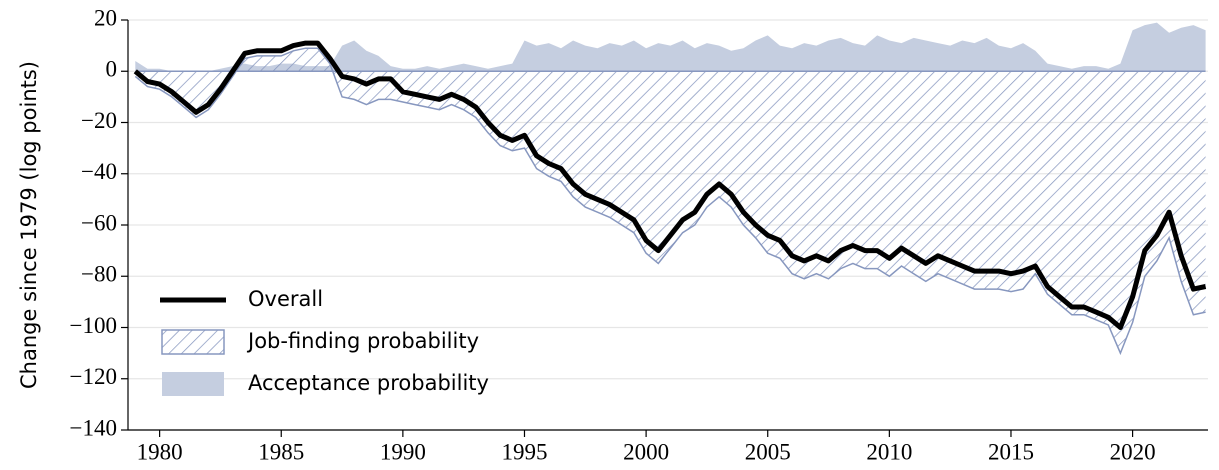 This screenshot has width=1219, height=470. What do you see at coordinates (99, 274) in the screenshot?
I see `y-tick-label: −80` at bounding box center [99, 274].